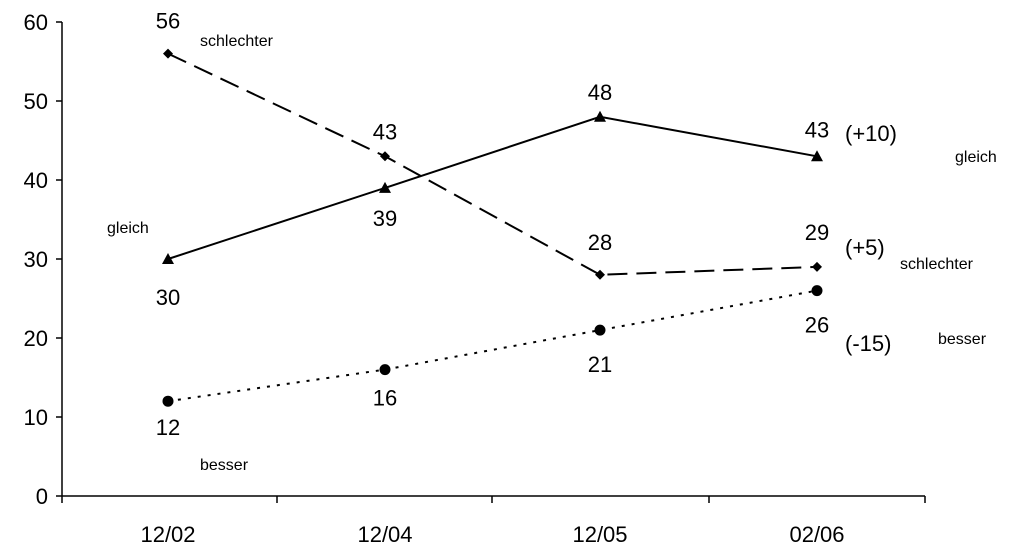  What do you see at coordinates (167, 534) in the screenshot?
I see `x-tick-label-12-02: 12/02` at bounding box center [167, 534].